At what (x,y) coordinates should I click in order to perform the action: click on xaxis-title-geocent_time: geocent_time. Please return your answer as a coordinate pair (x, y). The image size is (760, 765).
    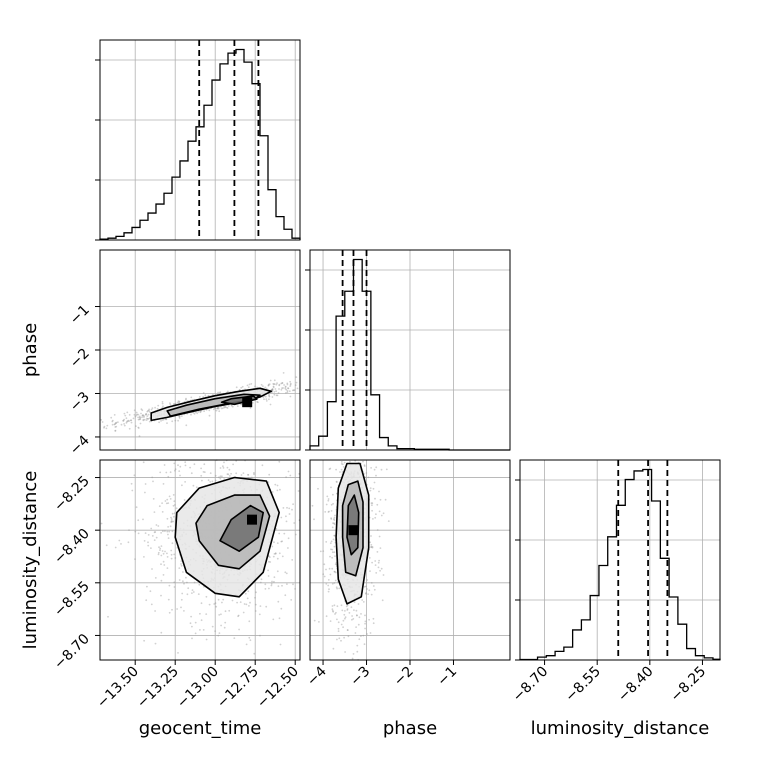
    Looking at the image, I should click on (200, 728).